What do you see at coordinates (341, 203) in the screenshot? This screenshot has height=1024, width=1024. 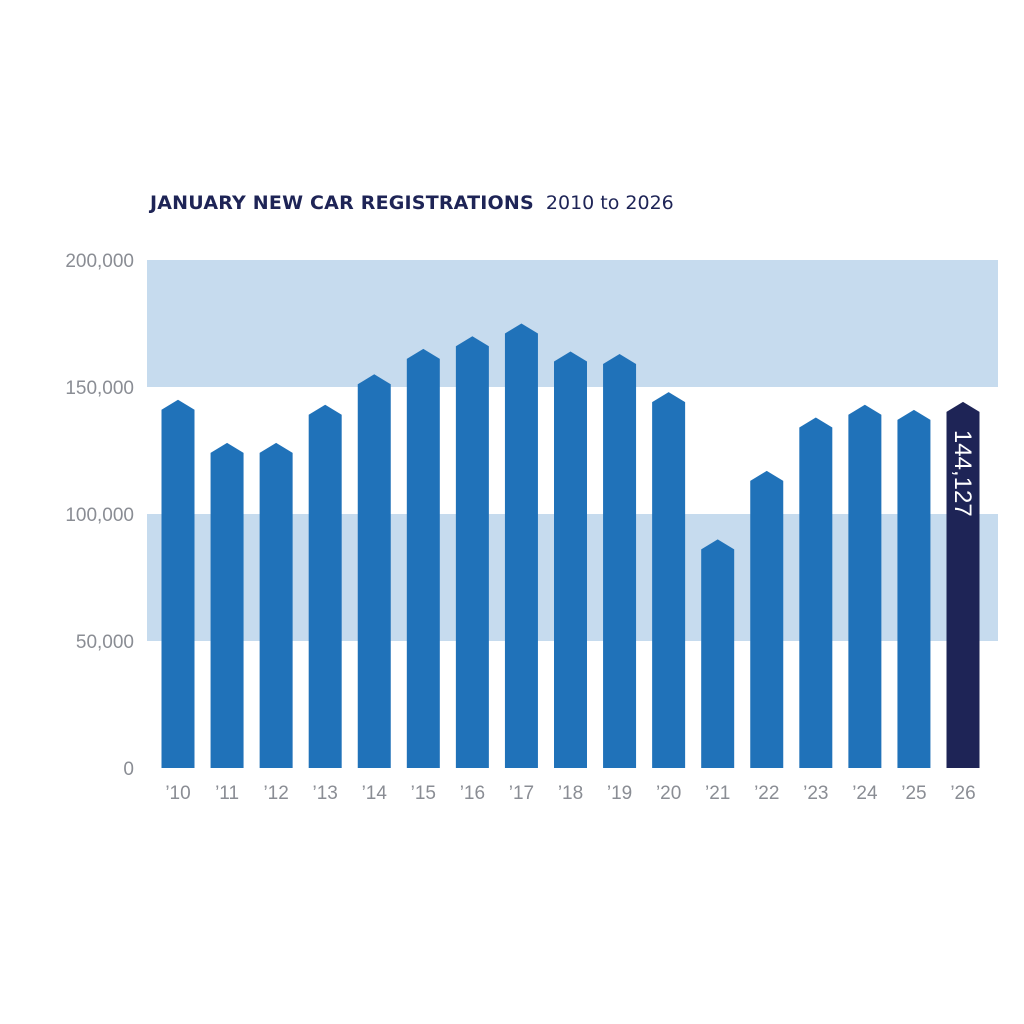 I see `chart-title: JANUARY NEW CAR REGISTRATIONS` at bounding box center [341, 203].